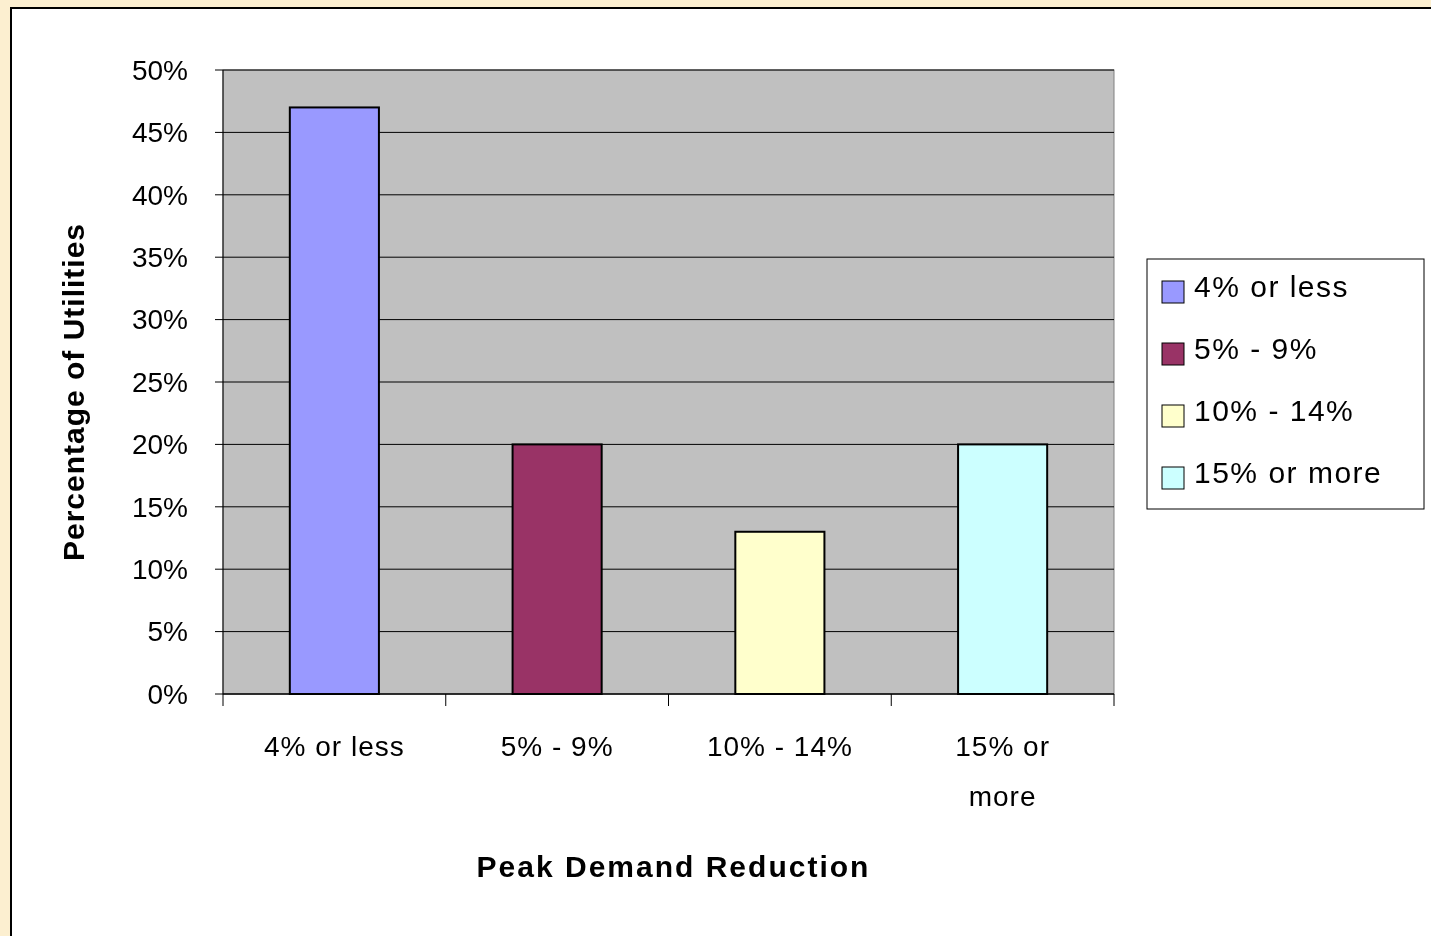 This screenshot has width=1431, height=936. Describe the element at coordinates (1256, 348) in the screenshot. I see `legend-label: 5% - 9%` at that location.